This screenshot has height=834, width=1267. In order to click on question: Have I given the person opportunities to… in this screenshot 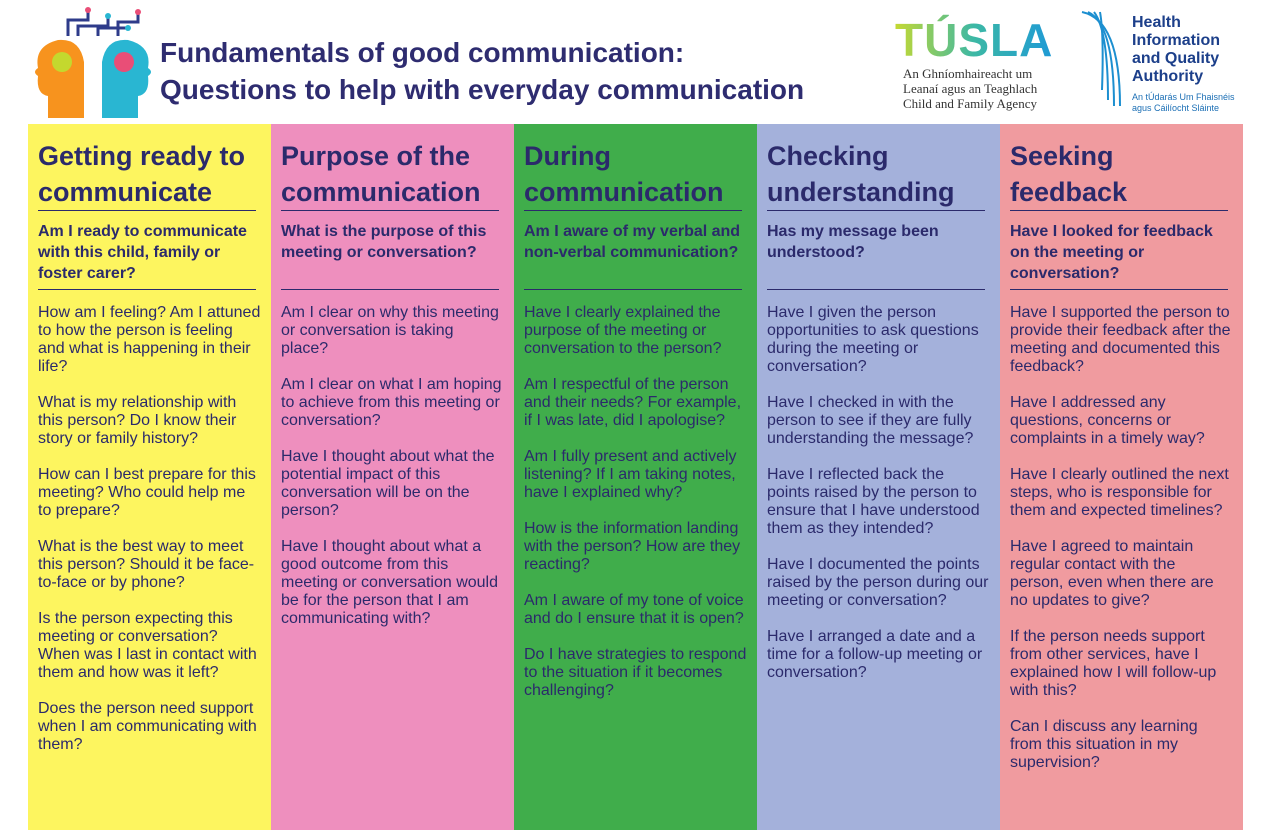, I will do `click(873, 339)`.